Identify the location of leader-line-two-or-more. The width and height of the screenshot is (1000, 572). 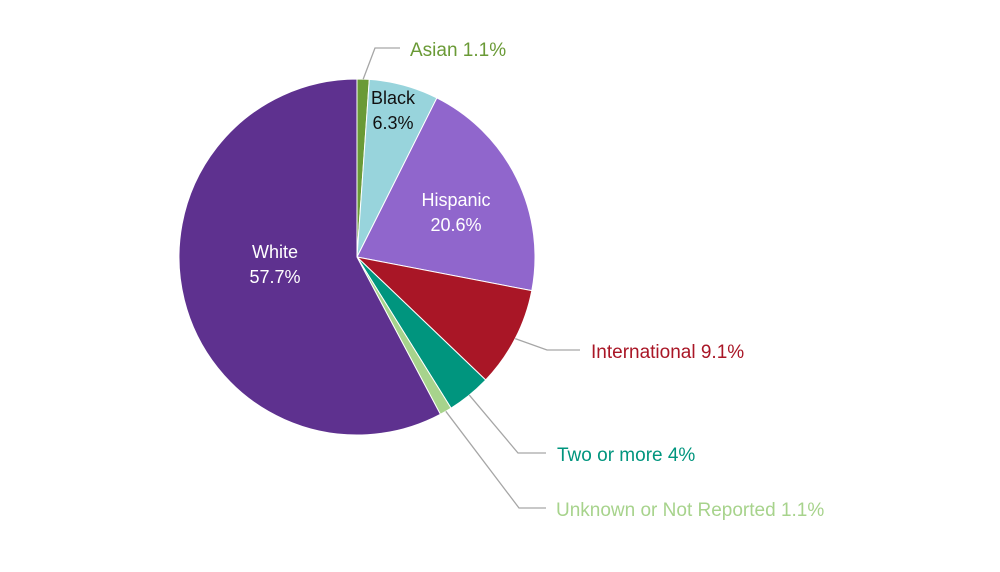
(507, 424).